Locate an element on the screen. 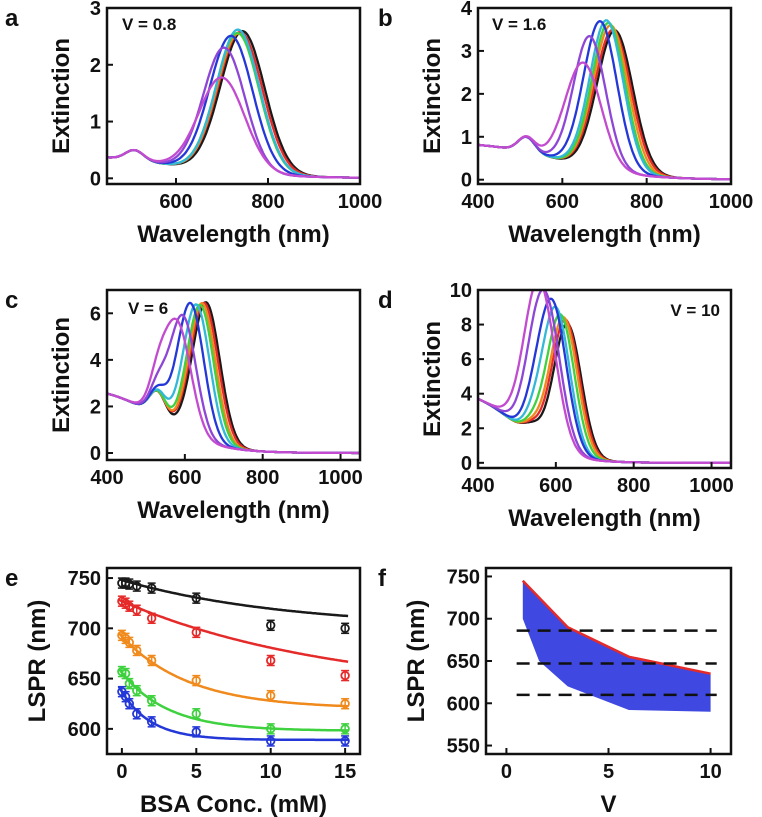 This screenshot has height=817, width=762. v-annotation: V = 6 is located at coordinates (148, 308).